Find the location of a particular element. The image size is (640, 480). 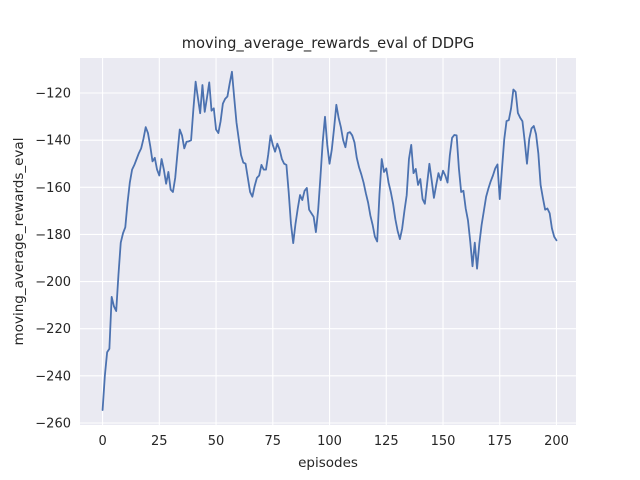

y-tick-label: −220 is located at coordinates (53, 329).